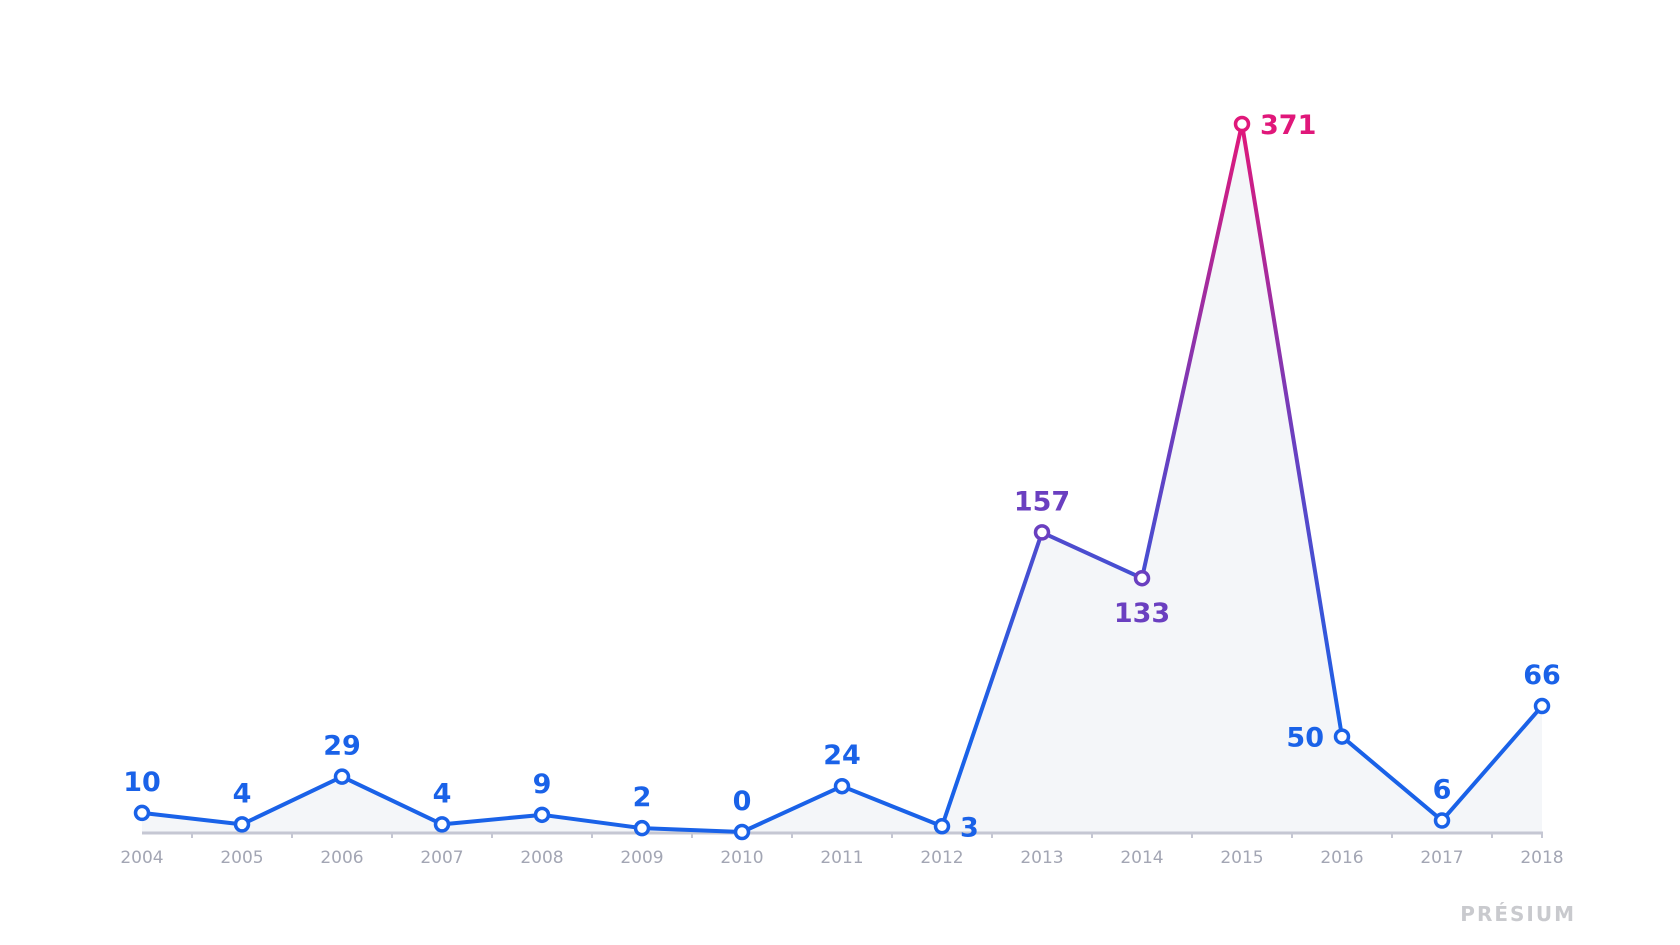 Image resolution: width=1680 pixels, height=945 pixels. Describe the element at coordinates (141, 858) in the screenshot. I see `x-tick-label: 2004` at that location.